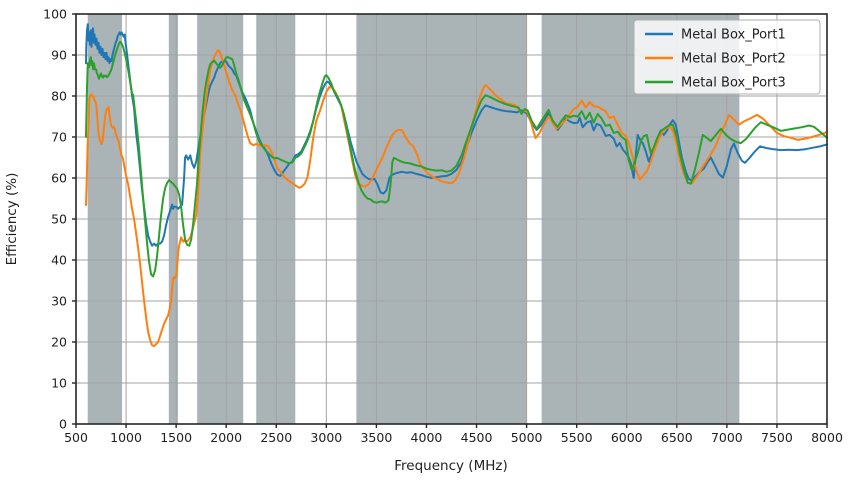 The width and height of the screenshot is (860, 482). What do you see at coordinates (627, 437) in the screenshot?
I see `x-tick-label: 6000` at bounding box center [627, 437].